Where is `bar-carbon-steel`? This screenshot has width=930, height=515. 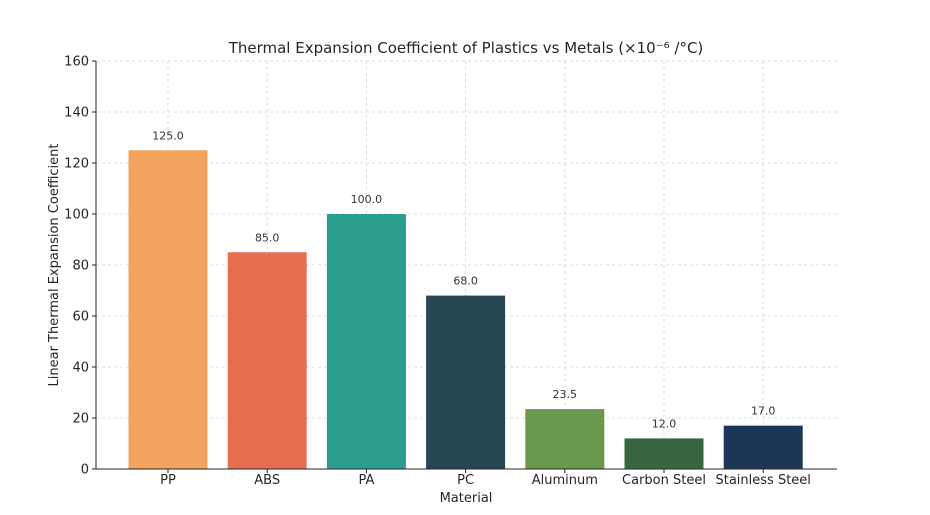
bar-carbon-steel is located at coordinates (664, 453).